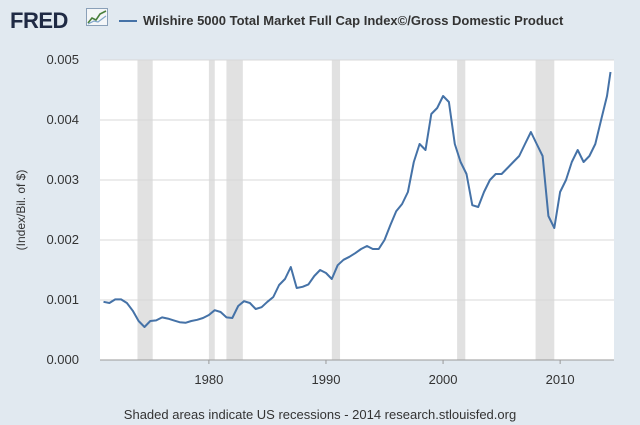 This screenshot has width=640, height=425. Describe the element at coordinates (39, 20) in the screenshot. I see `fred-logo: FRED` at that location.